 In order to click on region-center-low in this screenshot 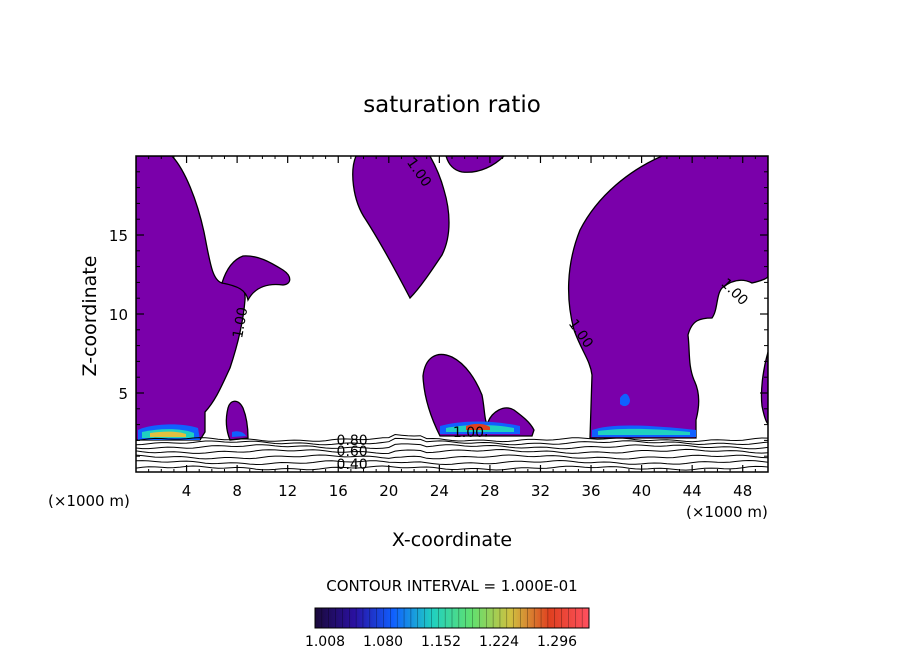, I will do `click(455, 395)`.